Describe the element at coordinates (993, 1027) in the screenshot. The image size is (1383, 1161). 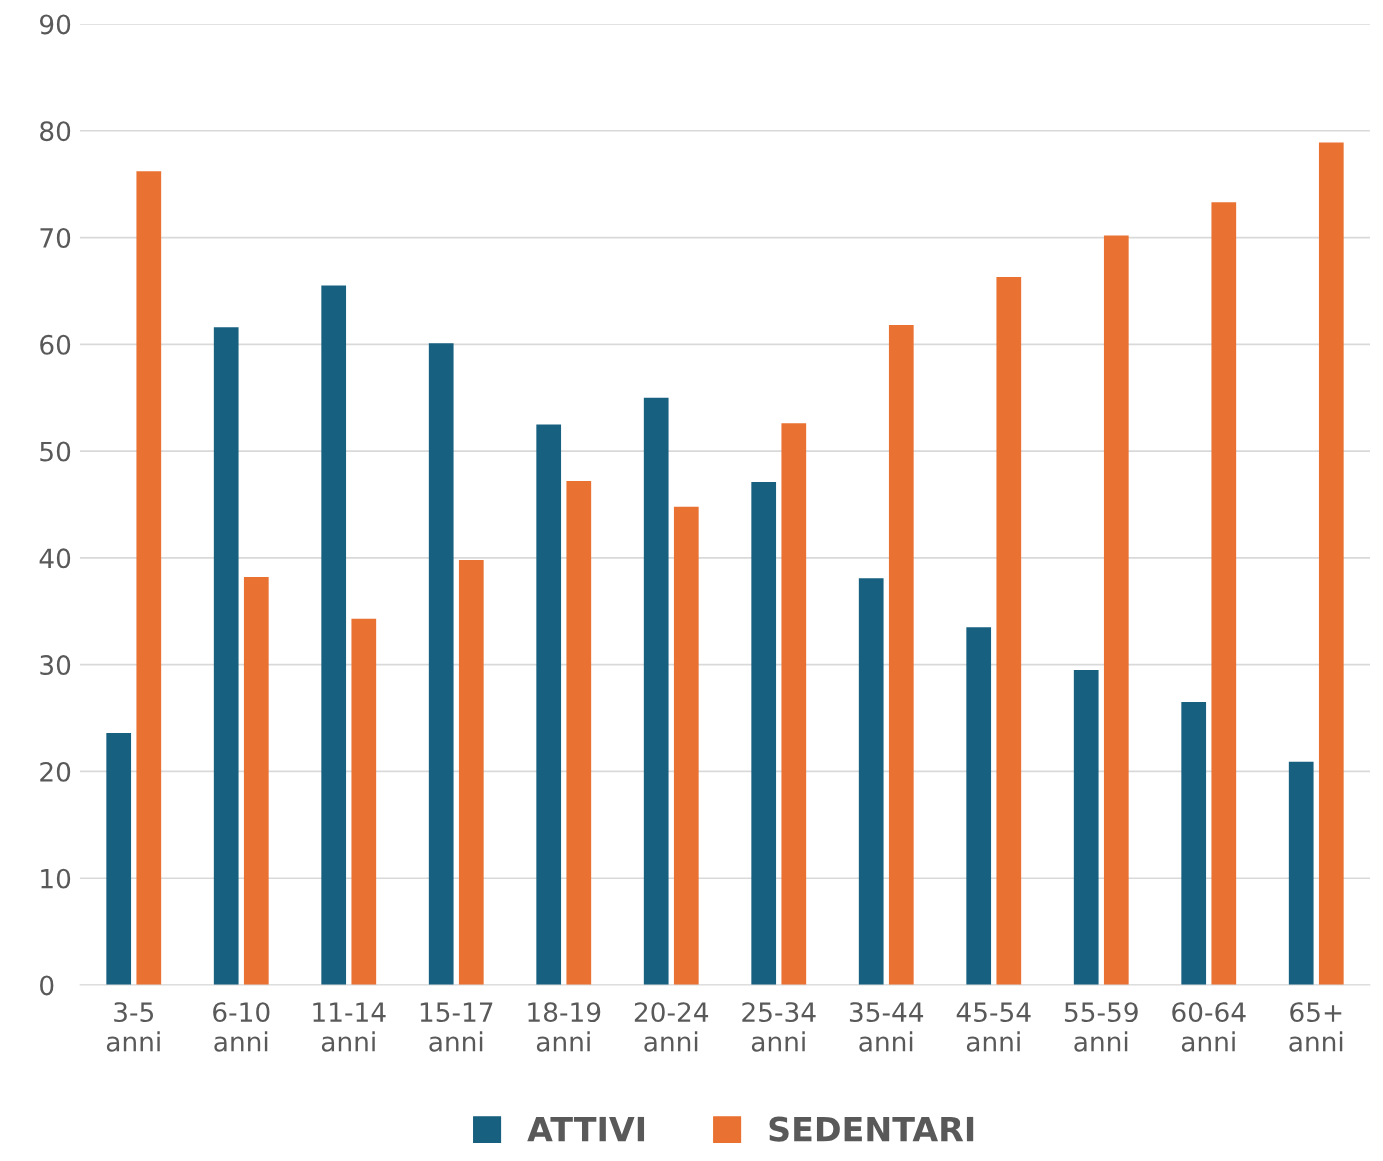
I see `x-tick-label: 45-54 anni` at that location.